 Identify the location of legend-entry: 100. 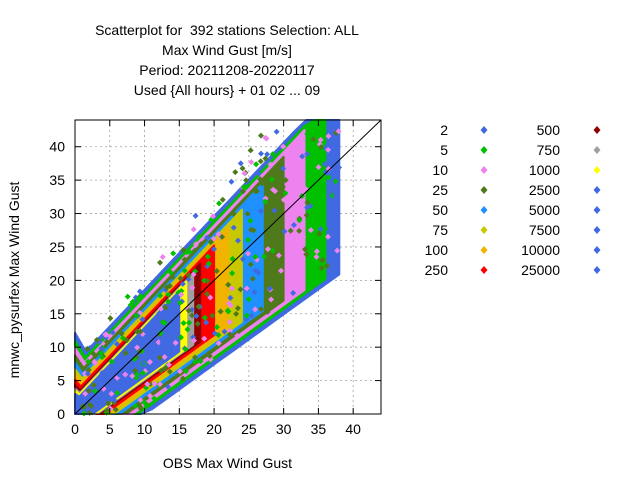
(456, 250).